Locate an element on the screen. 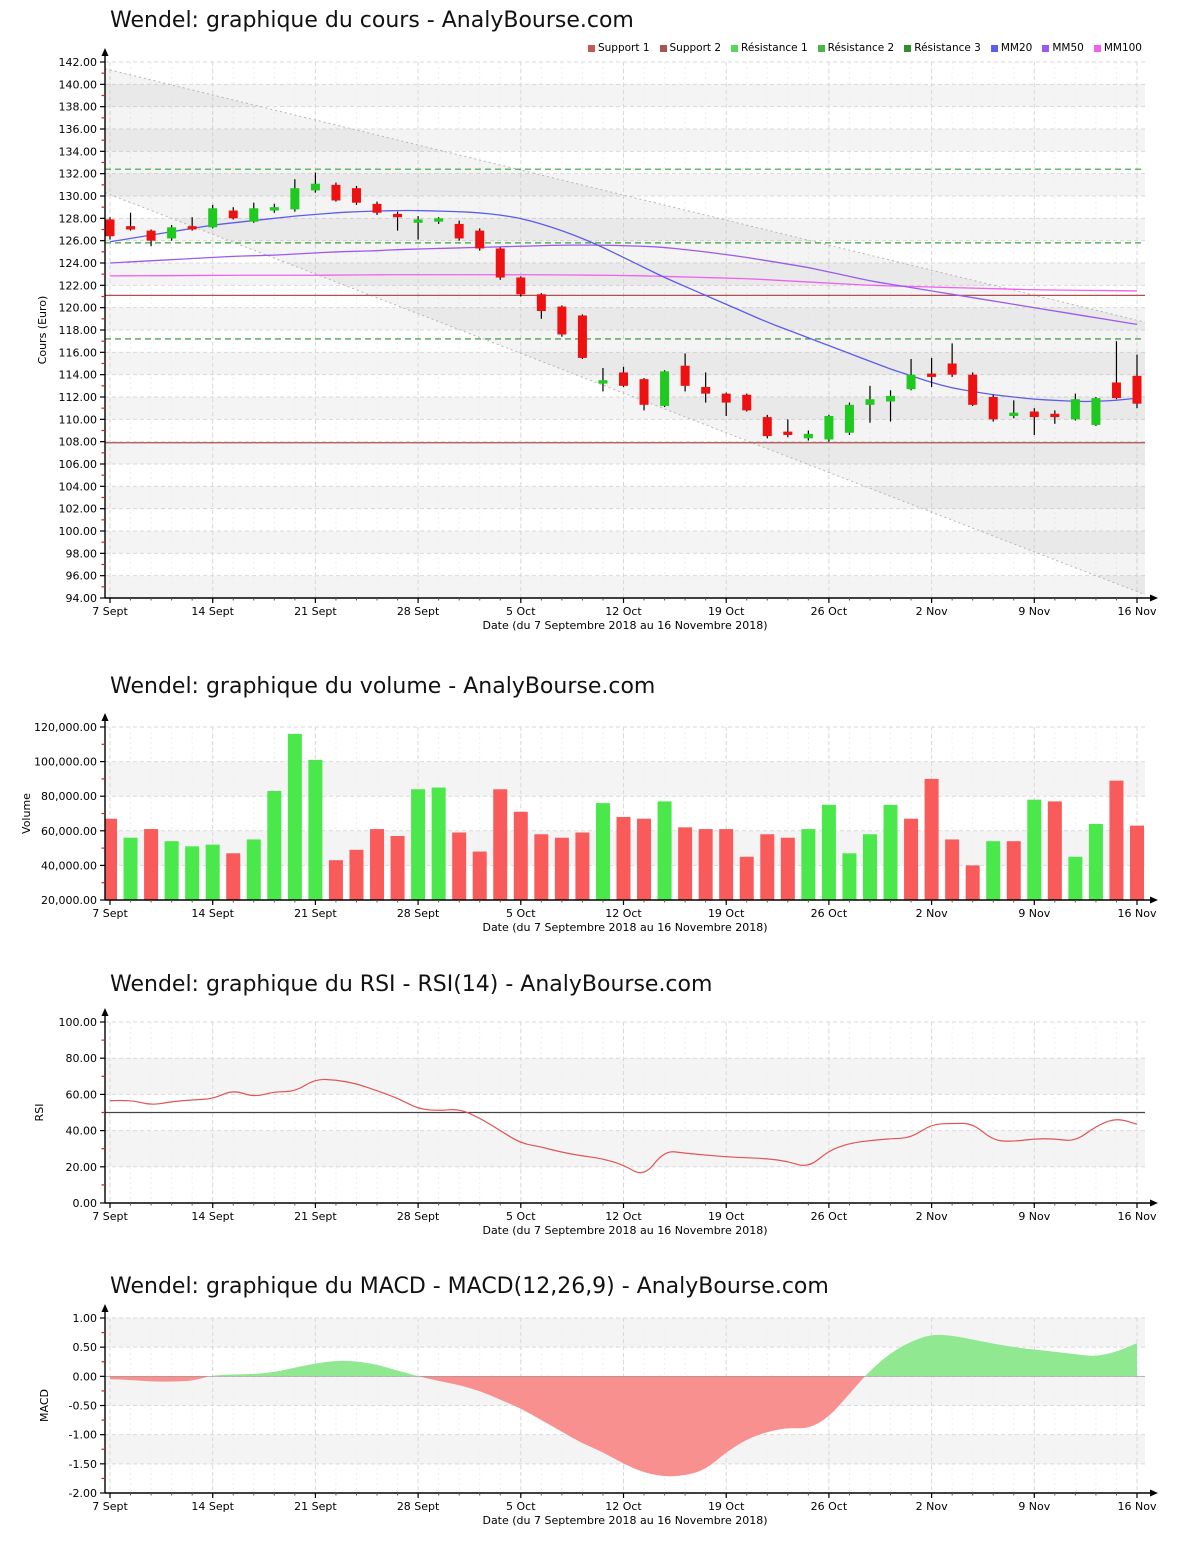 The height and width of the screenshot is (1550, 1200). svg-text: 60,000.00 is located at coordinates (69, 831).